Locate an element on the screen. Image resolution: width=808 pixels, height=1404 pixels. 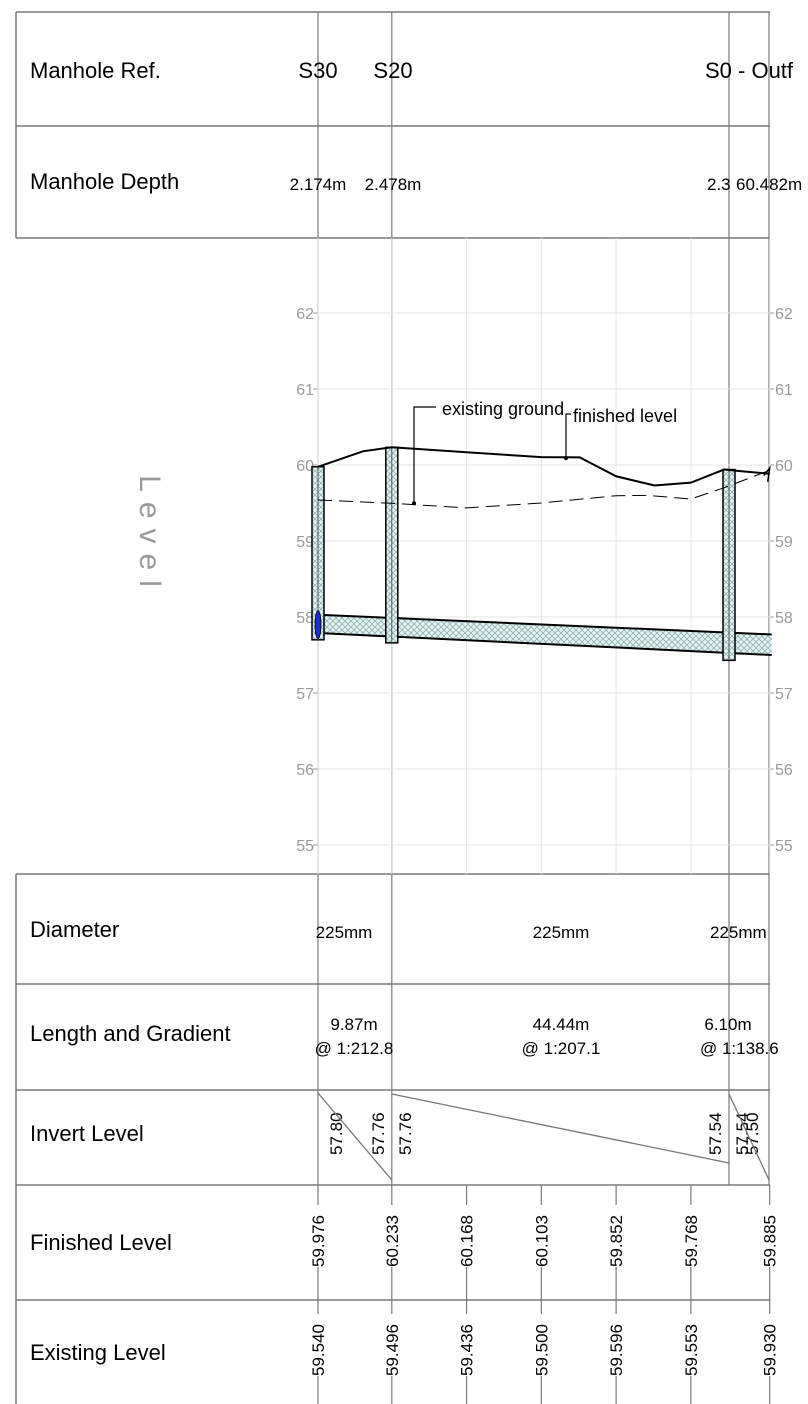
y-tick-left-57: 57 is located at coordinates (305, 694).